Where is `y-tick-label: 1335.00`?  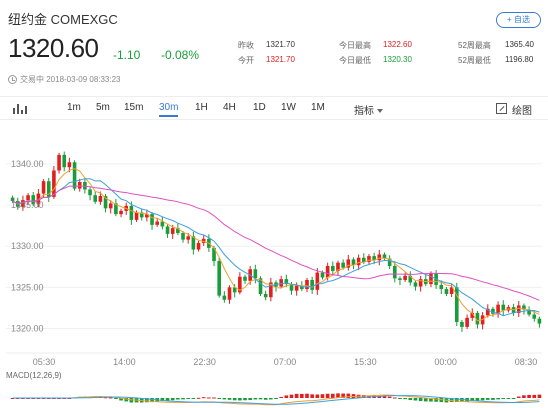 y-tick-label: 1335.00 is located at coordinates (27, 205).